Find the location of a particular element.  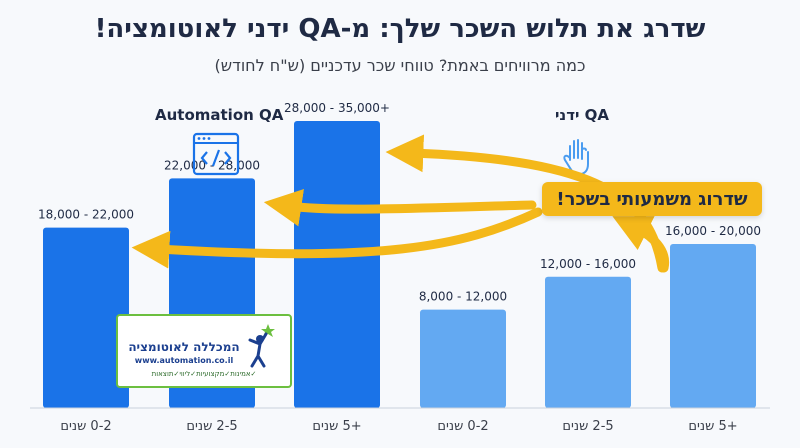

logo-title: המכללה לאוטומציה is located at coordinates (184, 347).